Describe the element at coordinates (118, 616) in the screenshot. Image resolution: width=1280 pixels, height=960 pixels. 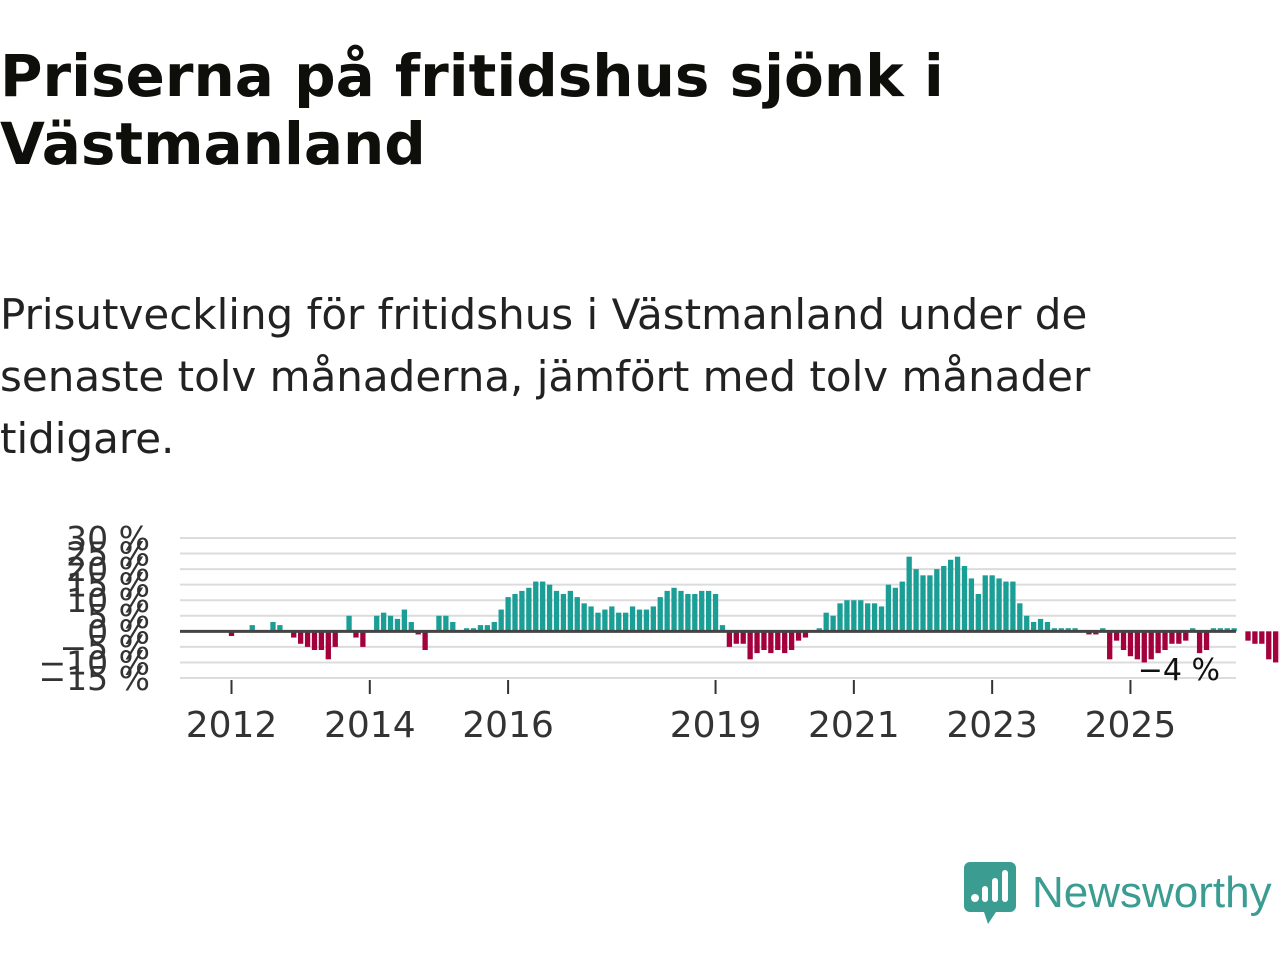
I see `y-tick-label: 5 %` at that location.